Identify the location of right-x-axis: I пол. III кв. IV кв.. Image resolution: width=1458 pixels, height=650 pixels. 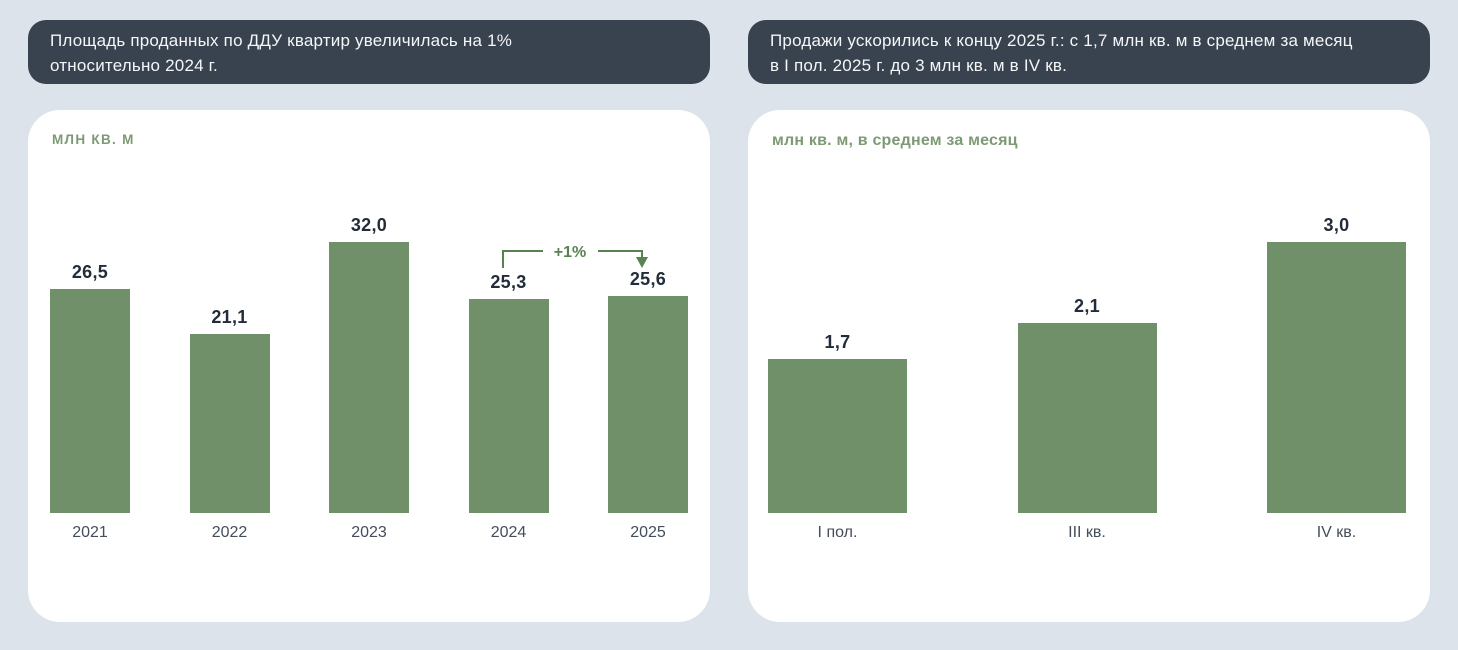
(1089, 533).